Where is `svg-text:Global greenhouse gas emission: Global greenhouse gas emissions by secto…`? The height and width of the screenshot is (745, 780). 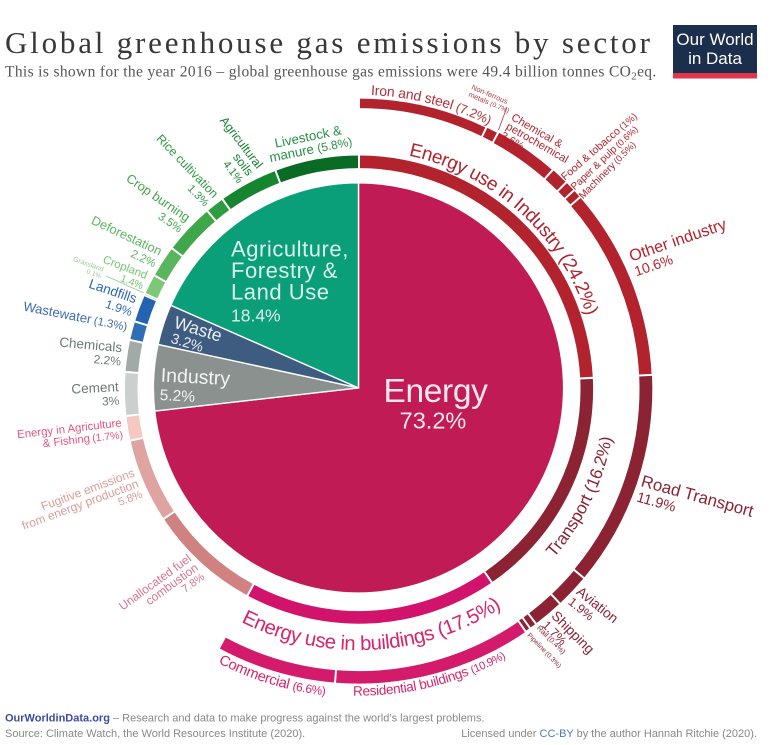
svg-text:Global greenhouse gas emission: Global greenhouse gas emissions by secto… is located at coordinates (329, 42).